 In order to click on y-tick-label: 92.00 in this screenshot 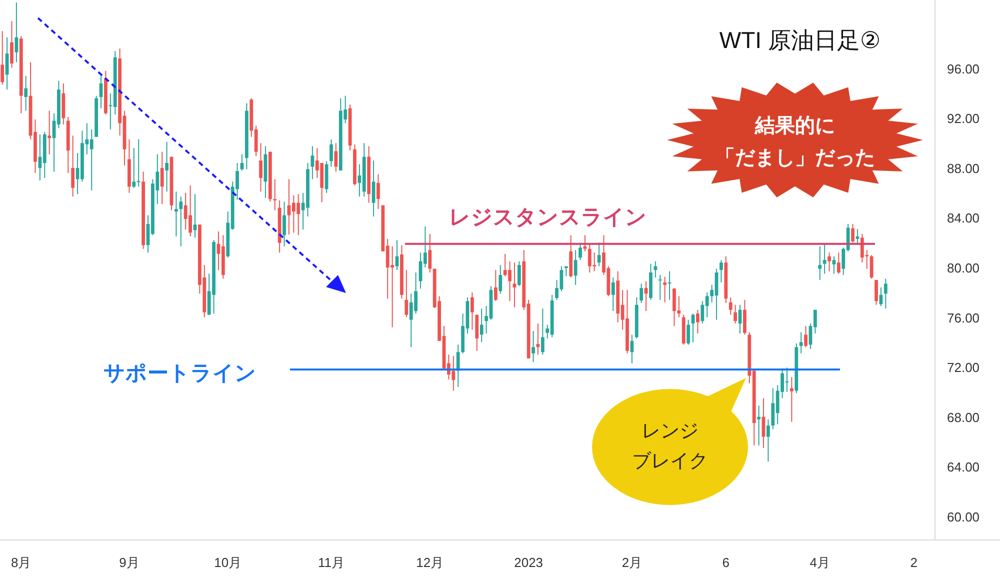, I will do `click(963, 118)`.